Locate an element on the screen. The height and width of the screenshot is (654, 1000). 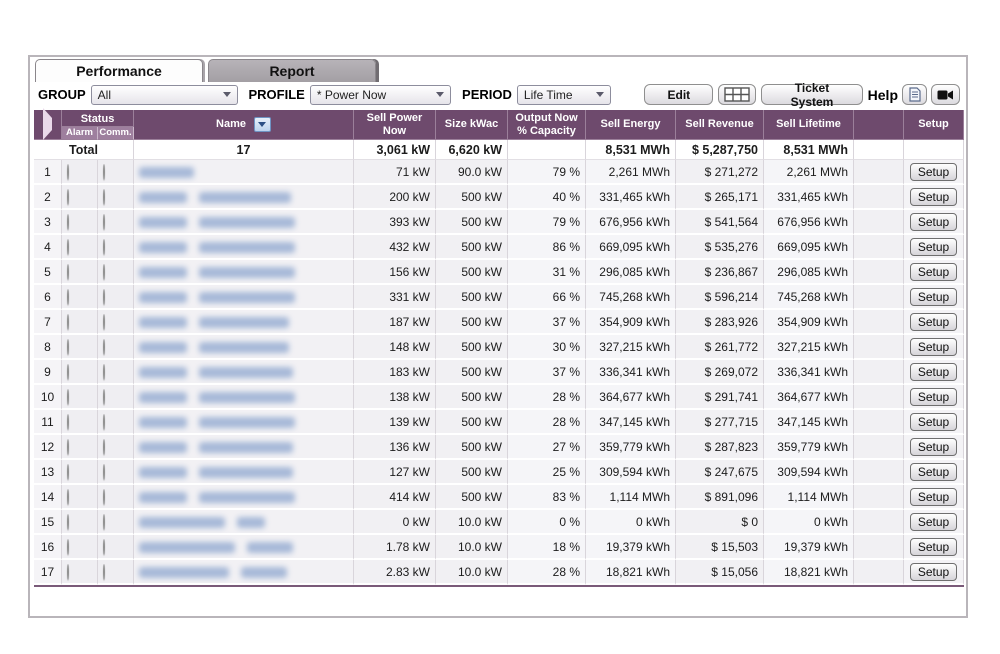
tab-performance: Performance is located at coordinates (119, 70).